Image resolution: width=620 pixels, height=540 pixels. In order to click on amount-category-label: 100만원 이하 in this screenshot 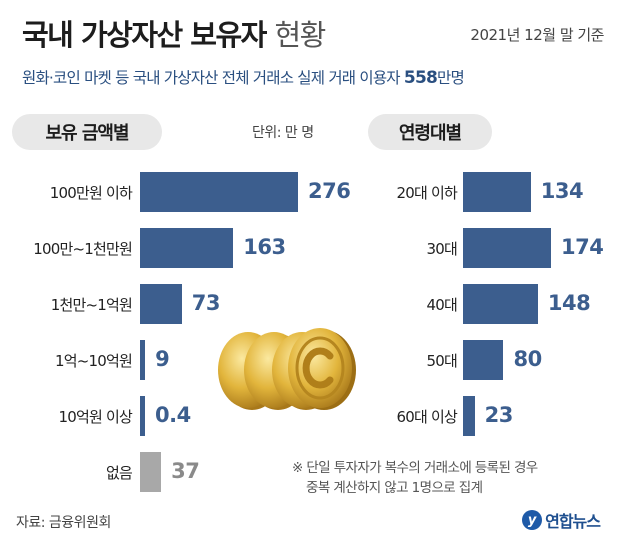, I will do `click(91, 193)`.